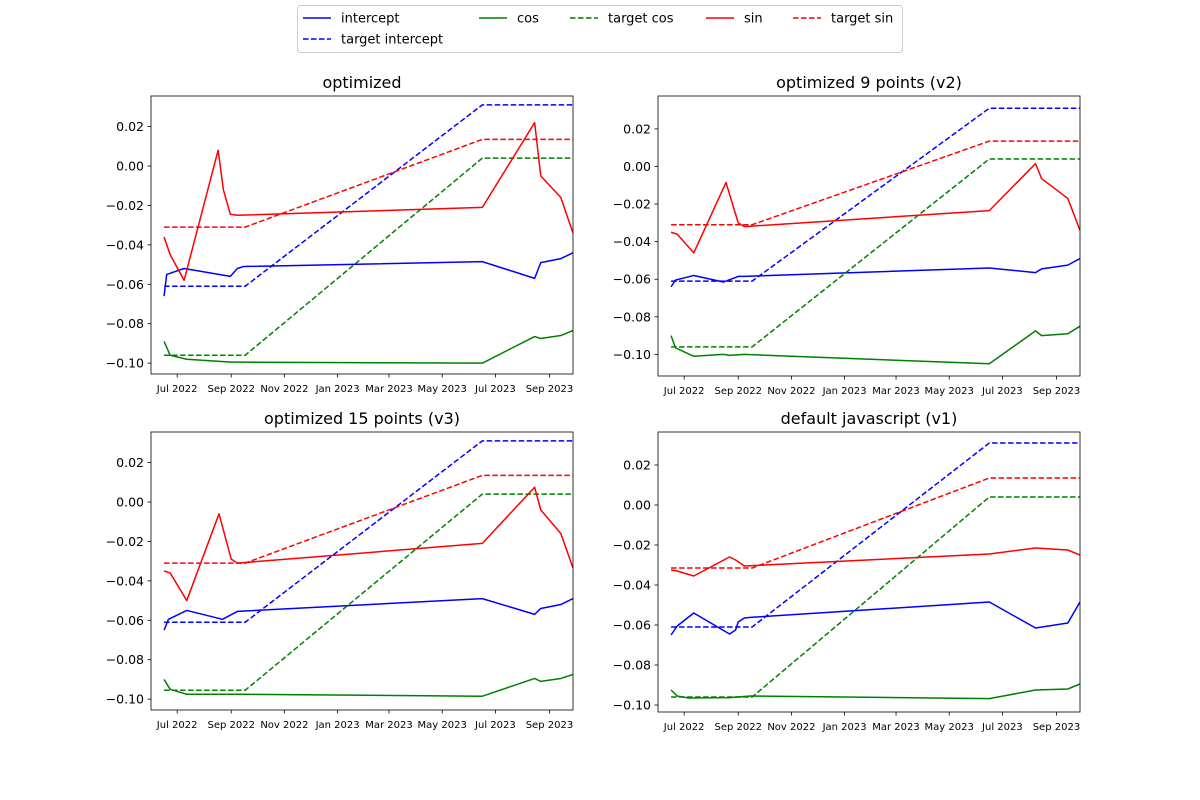  I want to click on subplot-title: optimized 9 points (v2), so click(869, 82).